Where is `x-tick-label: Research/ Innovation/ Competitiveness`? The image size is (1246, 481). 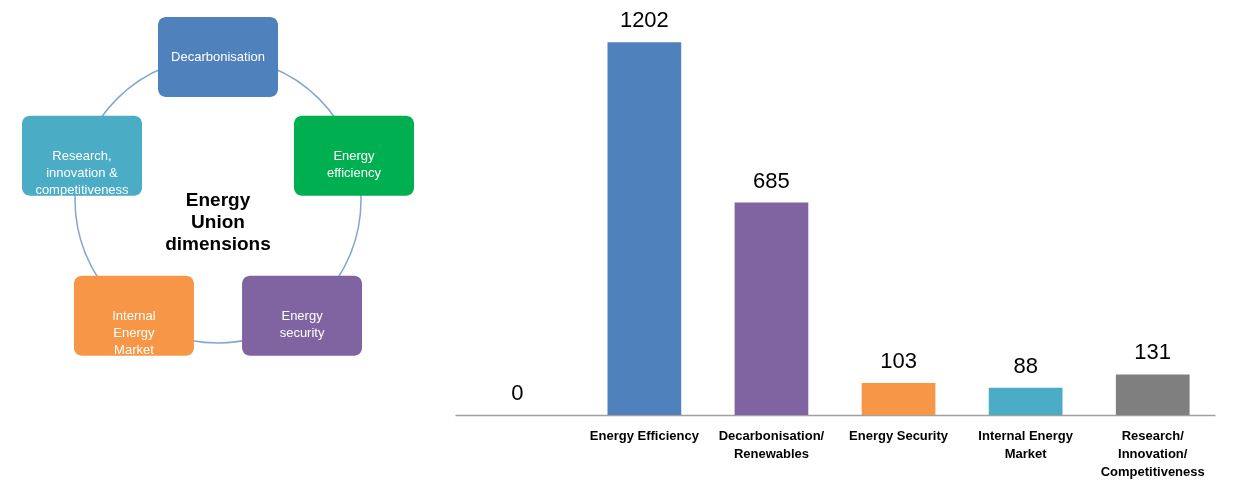 x-tick-label: Research/ Innovation/ Competitiveness is located at coordinates (1152, 453).